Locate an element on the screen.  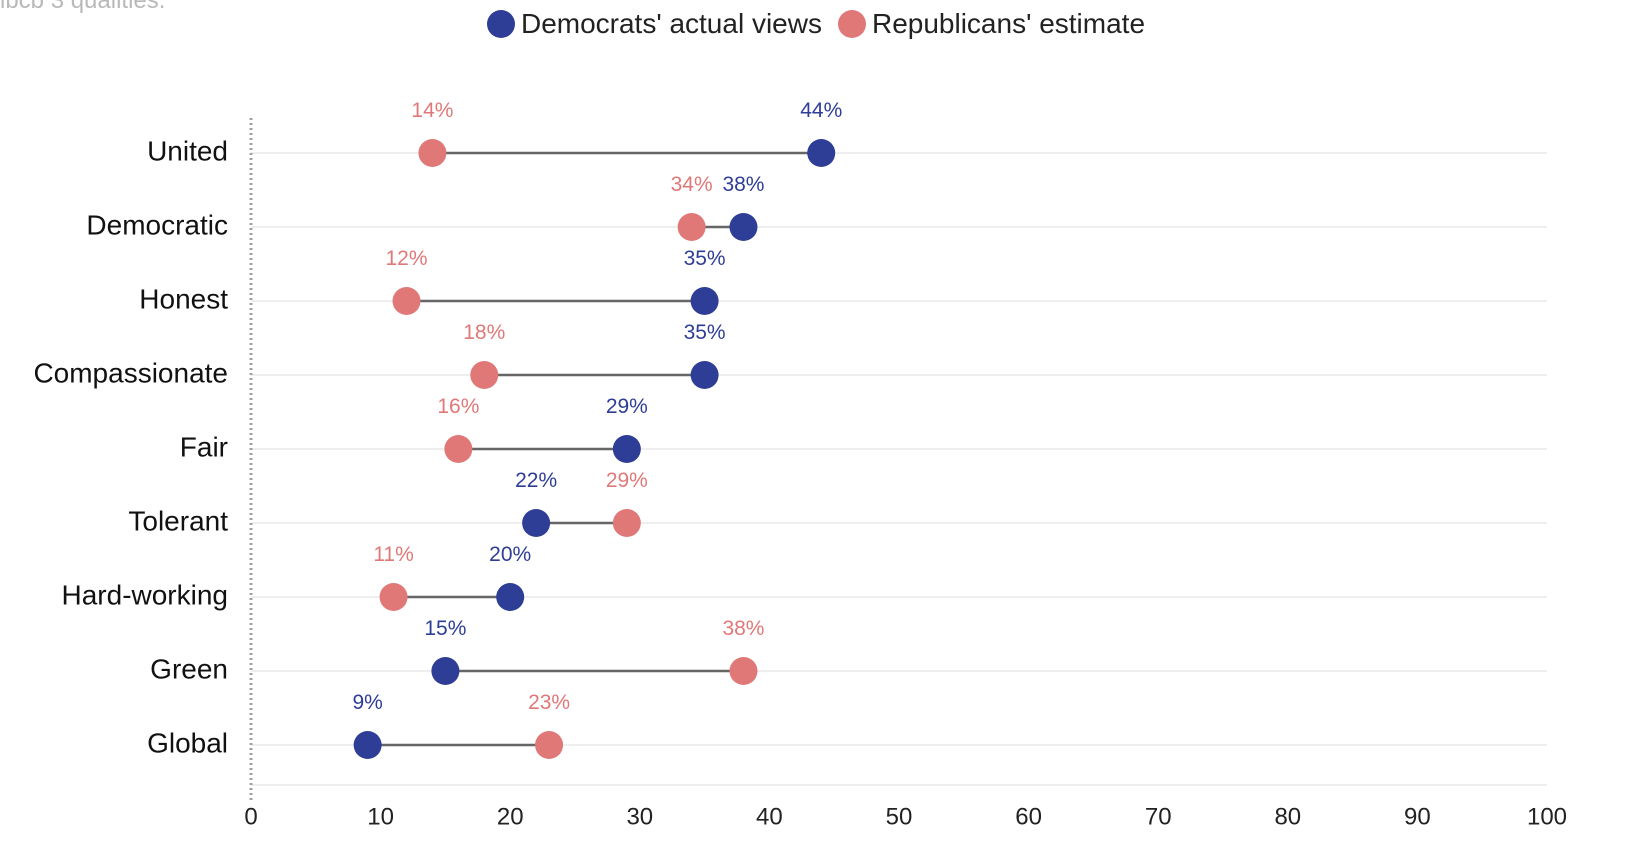
legend-item-republicans: Republicans' estimate is located at coordinates (991, 24).